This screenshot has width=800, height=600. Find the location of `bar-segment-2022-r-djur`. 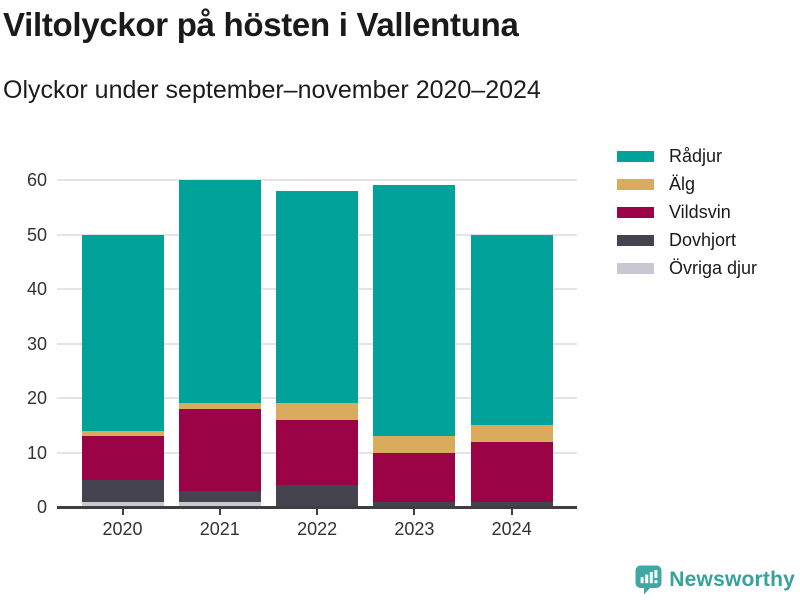

bar-segment-2022-r-djur is located at coordinates (317, 297).